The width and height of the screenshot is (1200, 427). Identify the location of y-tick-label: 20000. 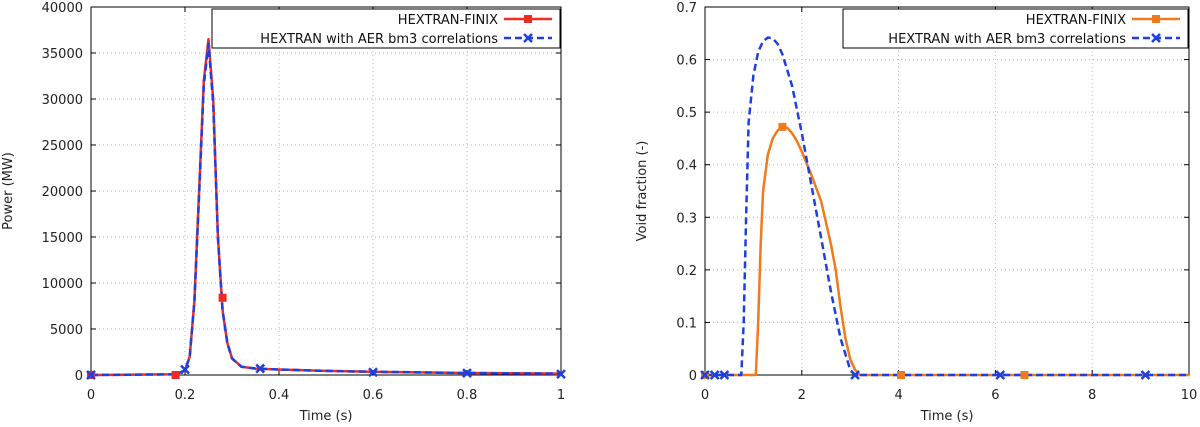
(62, 192).